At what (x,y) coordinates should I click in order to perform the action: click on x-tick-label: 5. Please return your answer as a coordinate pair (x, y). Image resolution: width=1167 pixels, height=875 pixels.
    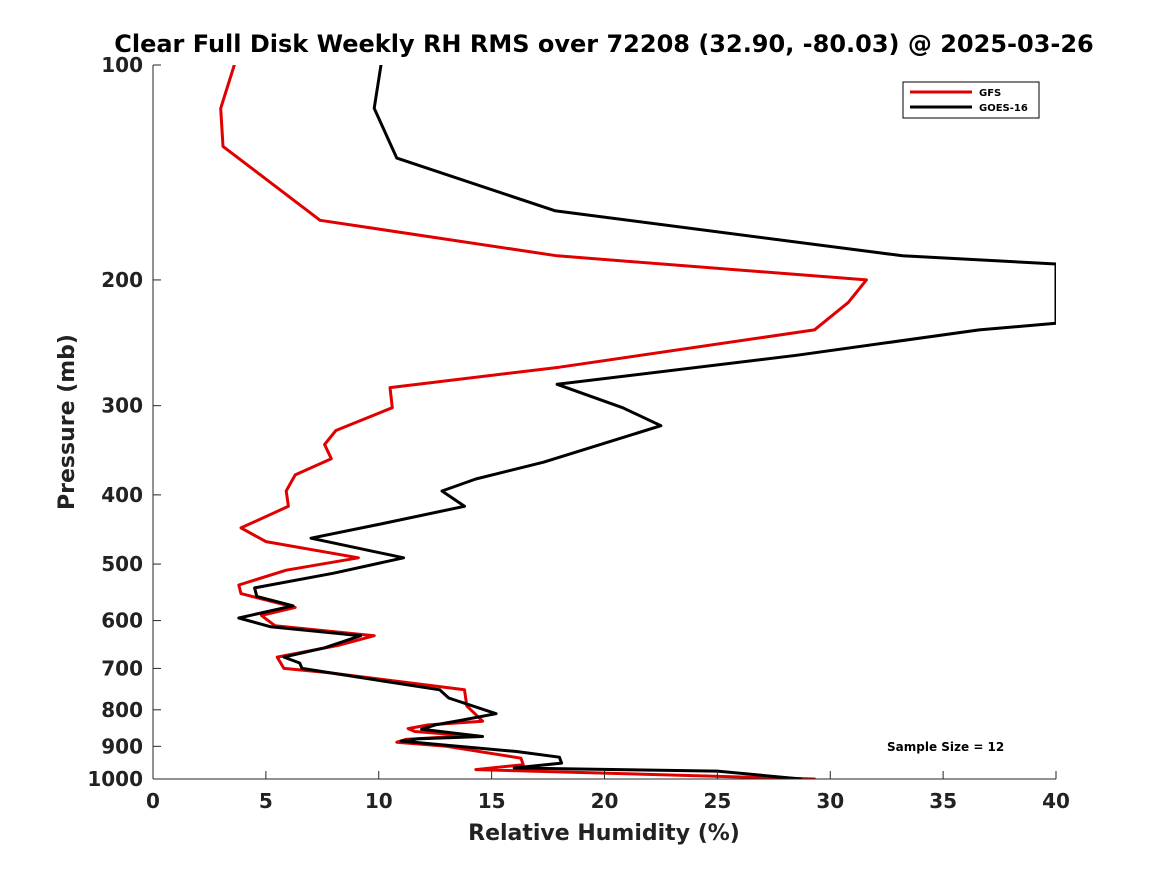
    Looking at the image, I should click on (266, 801).